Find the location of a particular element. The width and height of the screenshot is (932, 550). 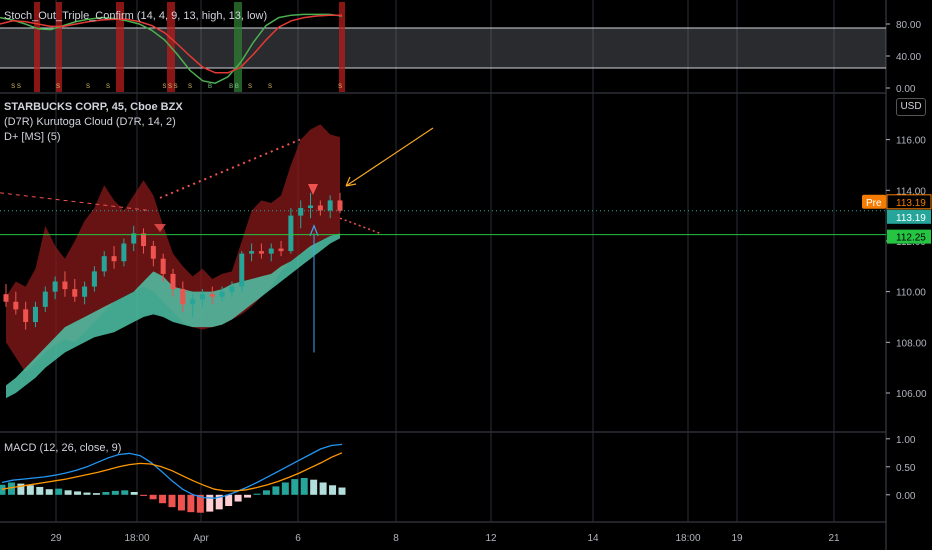

last-price-box is located at coordinates (909, 216).